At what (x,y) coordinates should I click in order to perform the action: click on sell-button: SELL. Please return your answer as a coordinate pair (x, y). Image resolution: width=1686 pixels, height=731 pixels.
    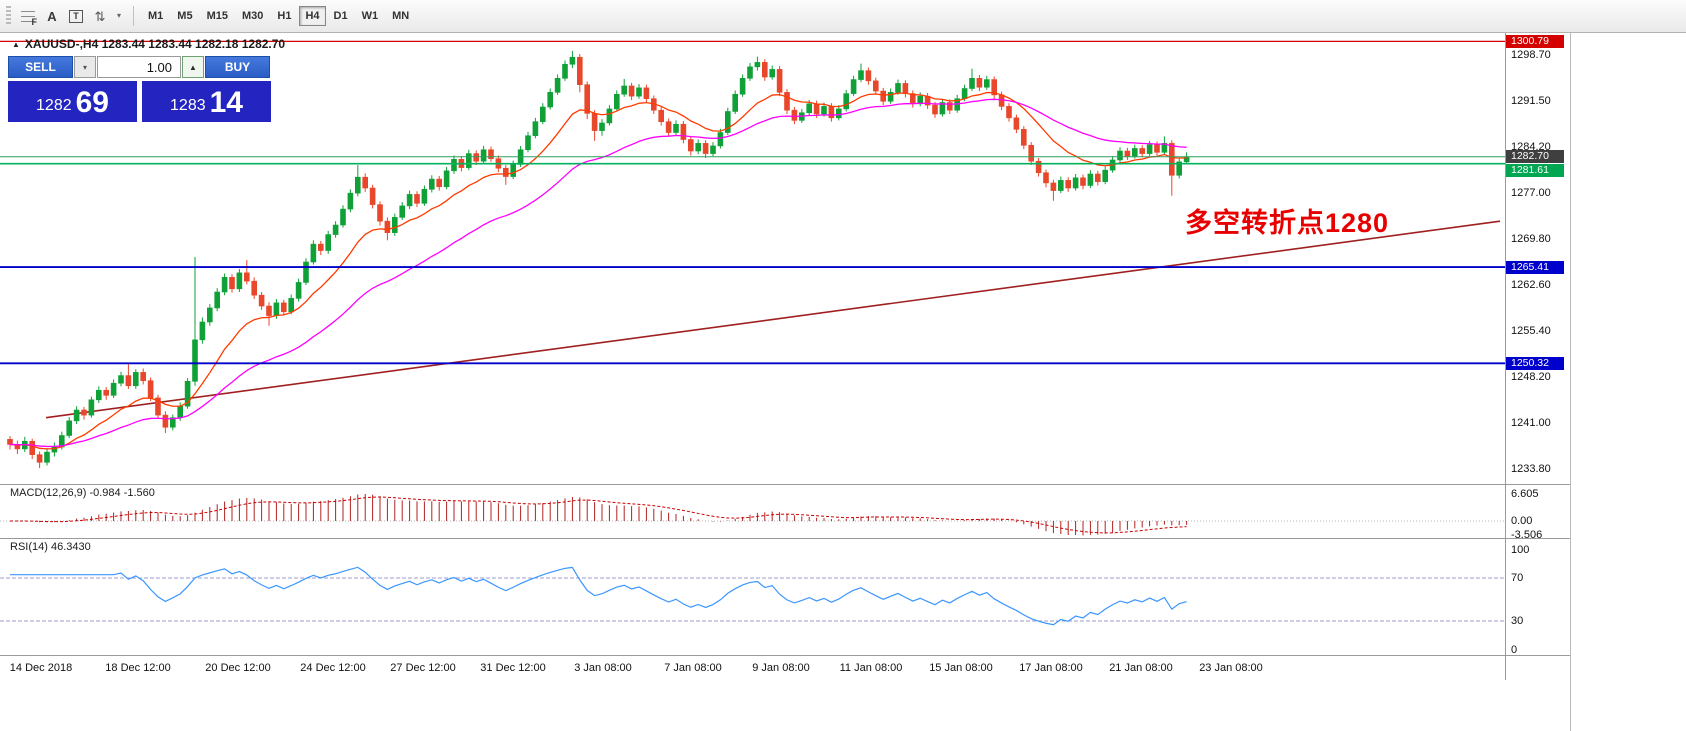
    Looking at the image, I should click on (40, 67).